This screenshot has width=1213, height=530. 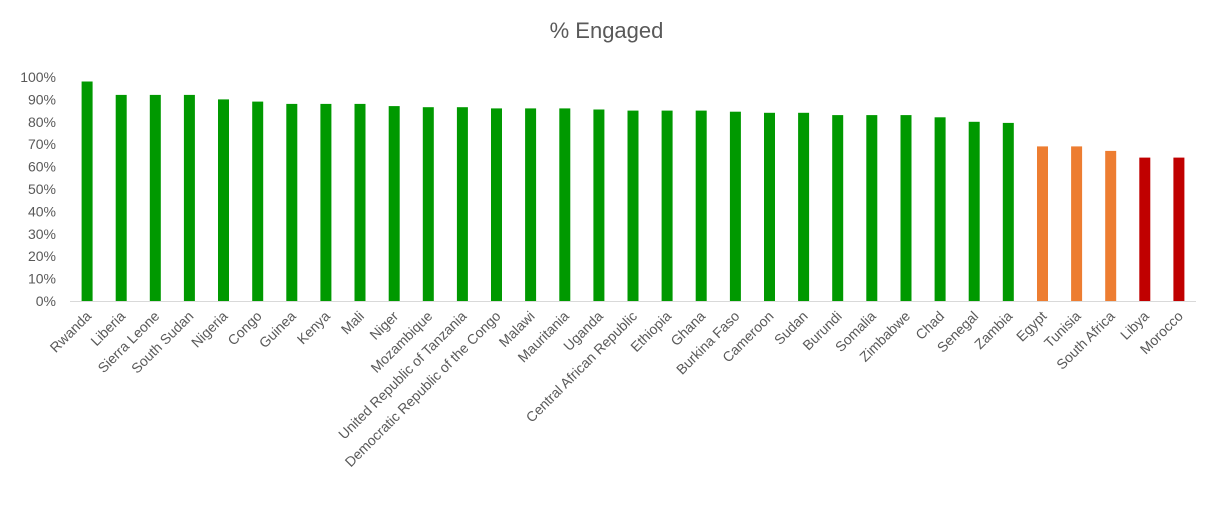 What do you see at coordinates (42, 211) in the screenshot?
I see `y-tick-label: 40%` at bounding box center [42, 211].